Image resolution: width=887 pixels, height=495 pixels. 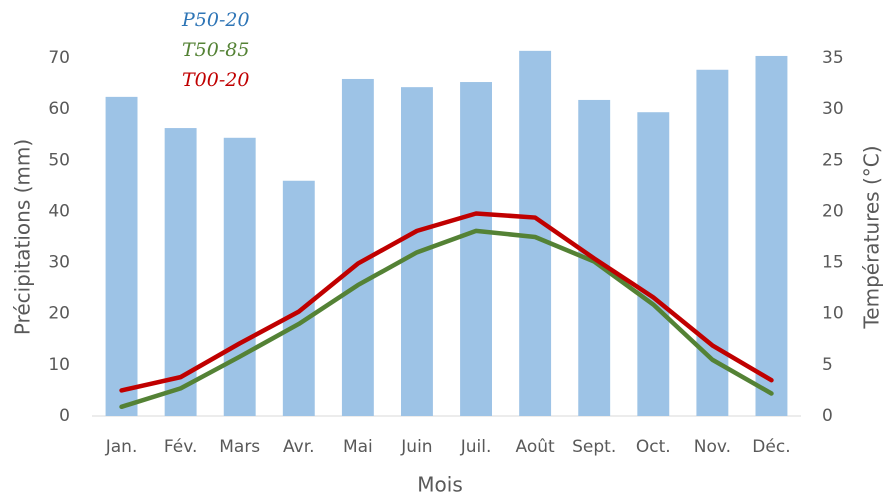 I want to click on x-tick-label: Juil., so click(x=476, y=447).